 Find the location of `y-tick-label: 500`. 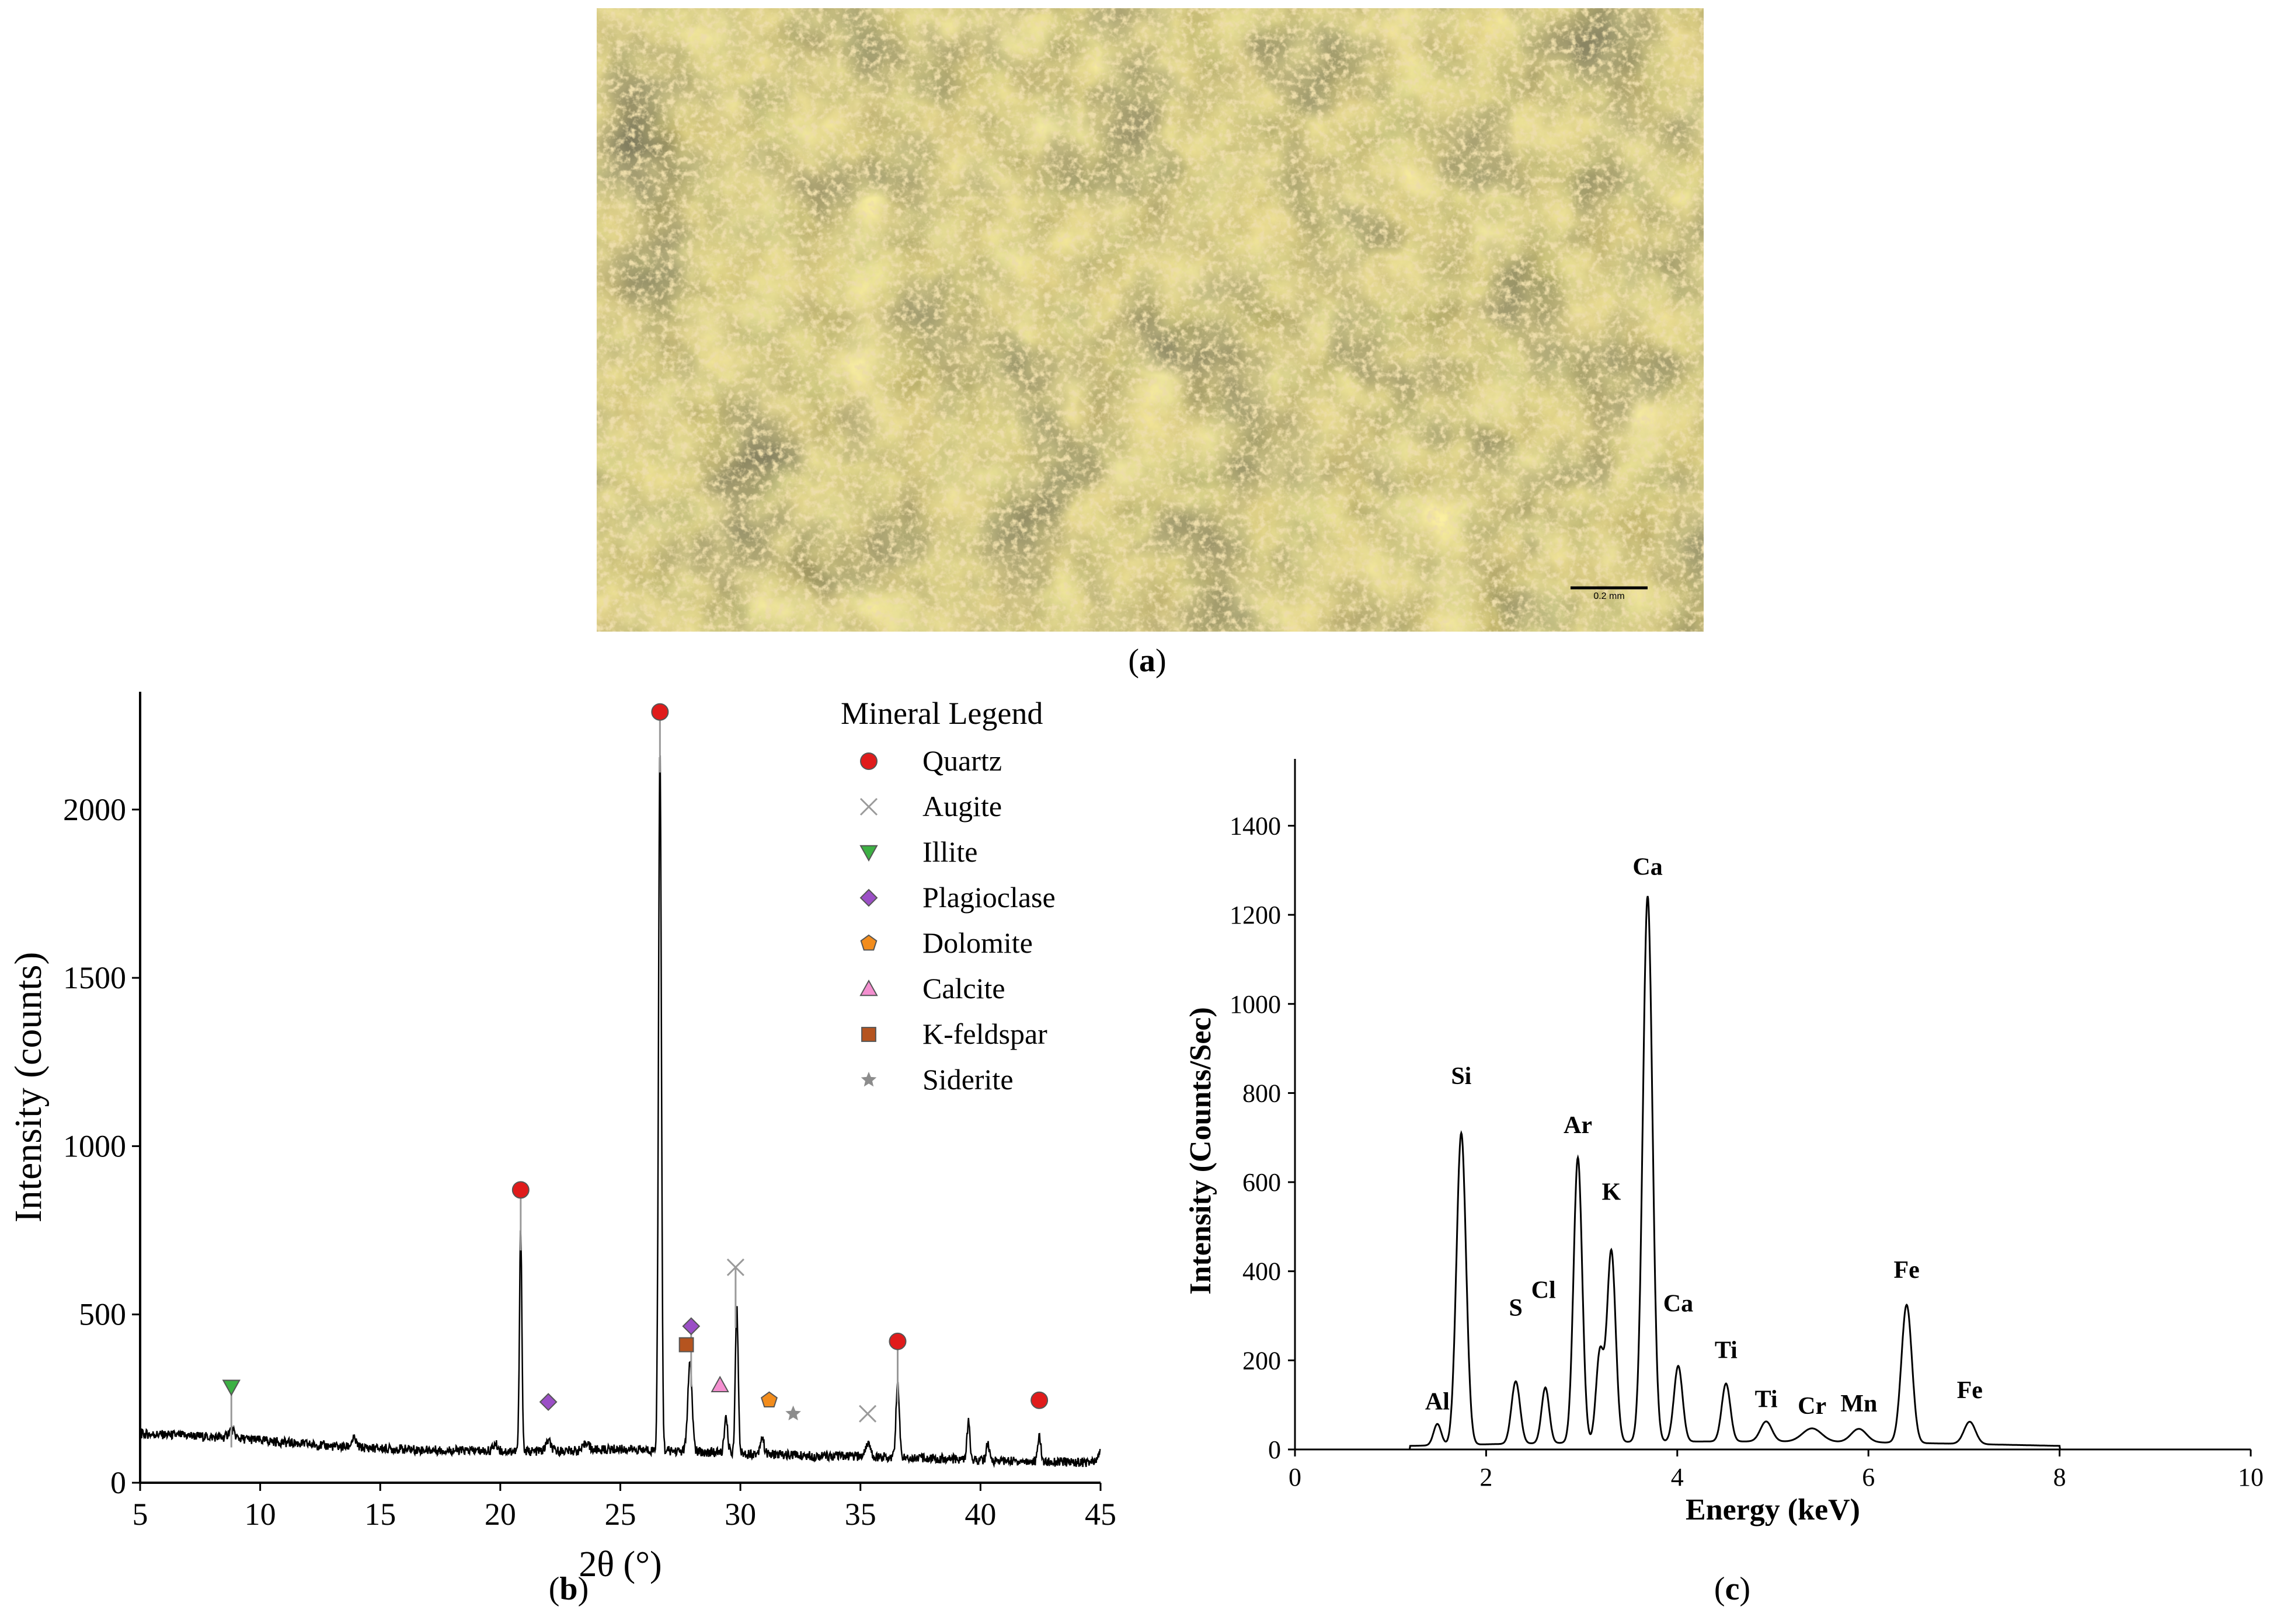

y-tick-label: 500 is located at coordinates (102, 1314).